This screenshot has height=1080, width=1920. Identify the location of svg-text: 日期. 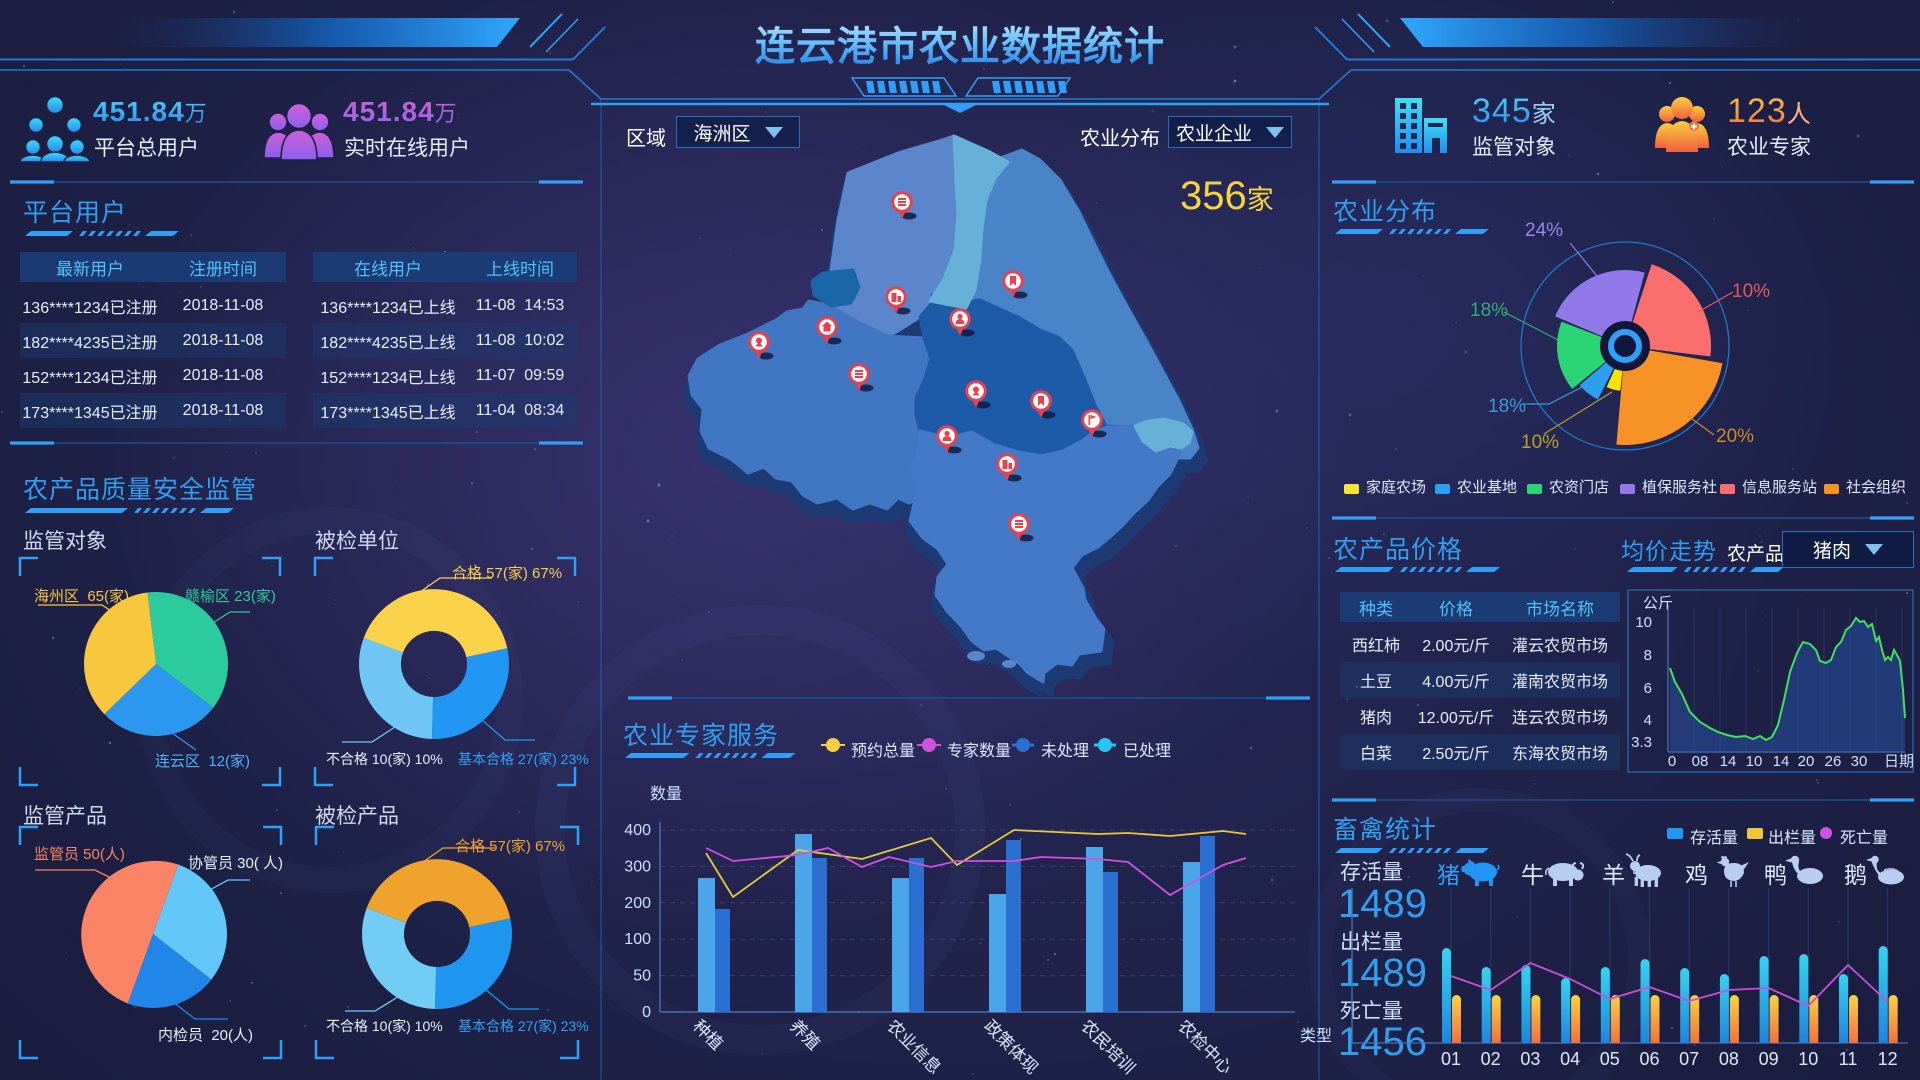
(1899, 761).